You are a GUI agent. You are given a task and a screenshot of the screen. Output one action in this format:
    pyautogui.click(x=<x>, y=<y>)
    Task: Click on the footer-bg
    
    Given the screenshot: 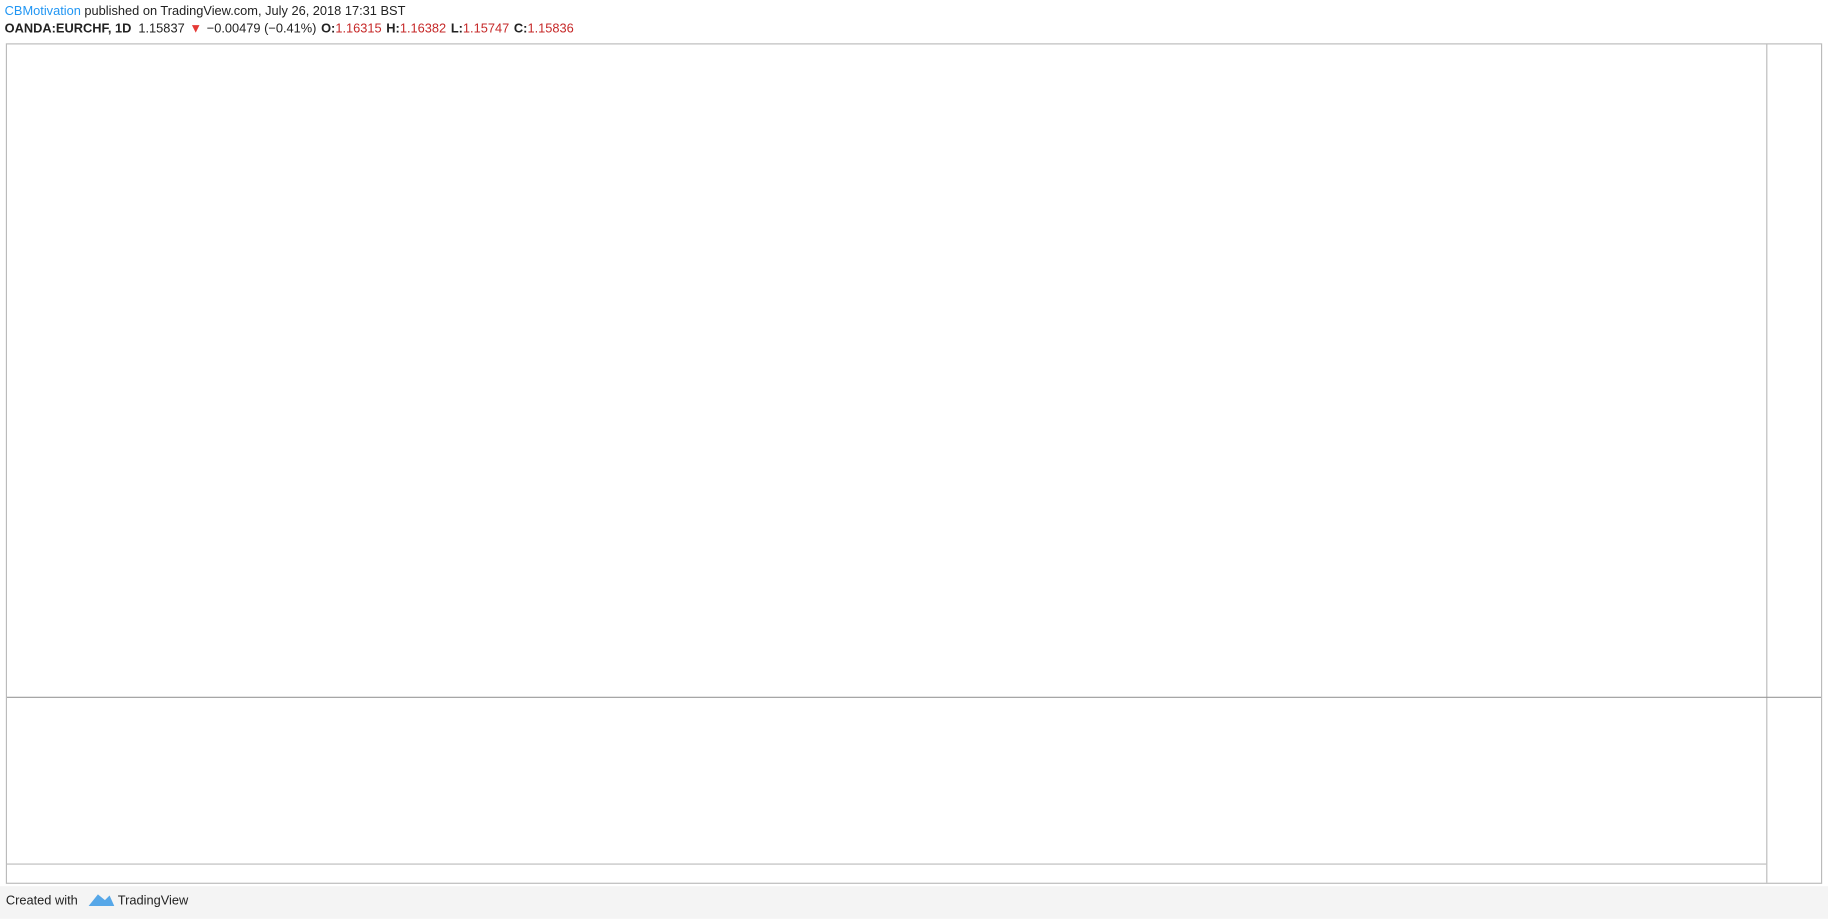 What is the action you would take?
    pyautogui.click(x=914, y=902)
    